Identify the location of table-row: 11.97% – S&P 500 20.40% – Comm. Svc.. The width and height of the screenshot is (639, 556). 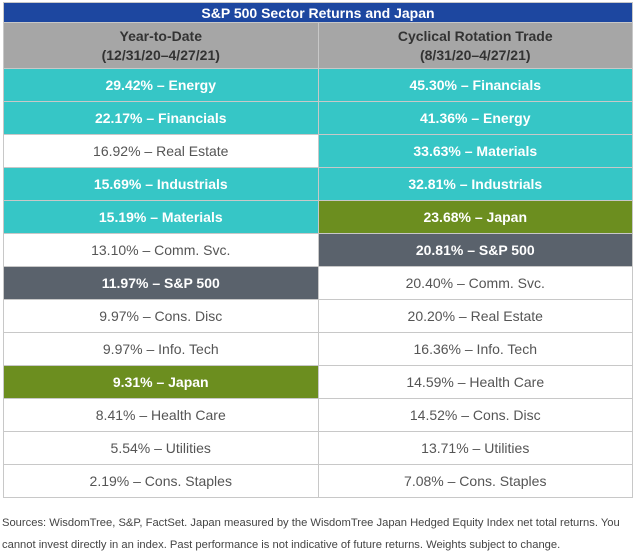
(318, 283).